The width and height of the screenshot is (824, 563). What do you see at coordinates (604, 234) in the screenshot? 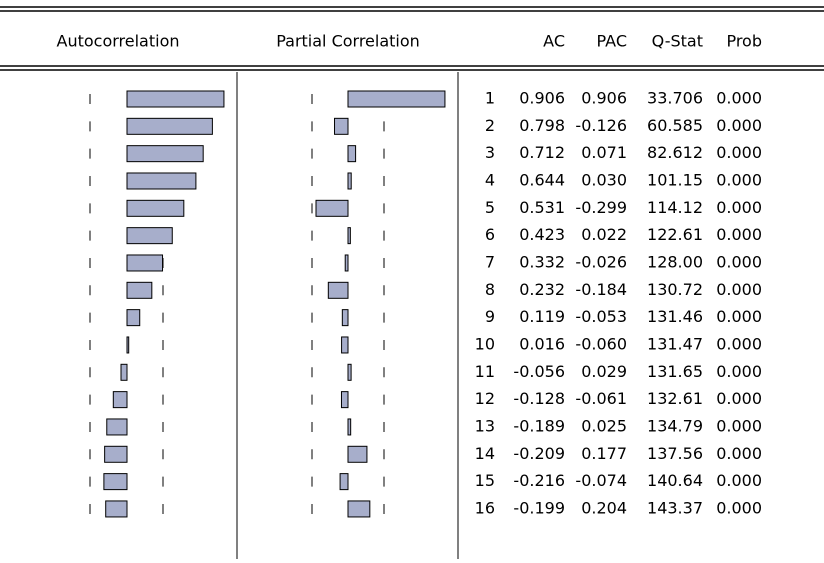
I see `cell: 0.022` at bounding box center [604, 234].